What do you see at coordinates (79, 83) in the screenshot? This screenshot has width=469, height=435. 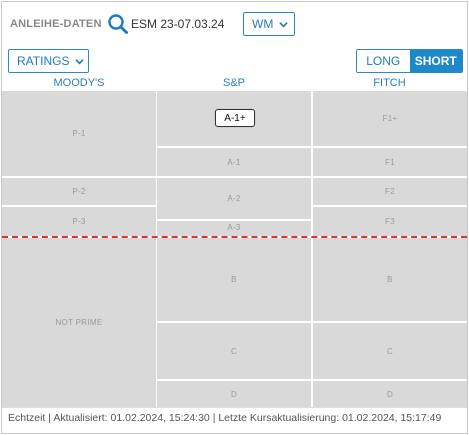 I see `column-header-moodys: MOODY'S` at bounding box center [79, 83].